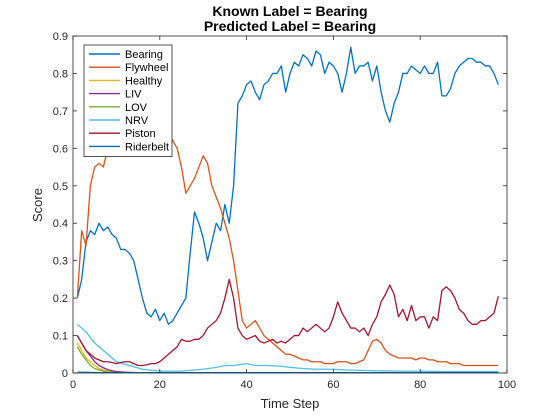 The height and width of the screenshot is (420, 560). Describe the element at coordinates (289, 11) in the screenshot. I see `chart-title: Known Label = Bearing` at that location.